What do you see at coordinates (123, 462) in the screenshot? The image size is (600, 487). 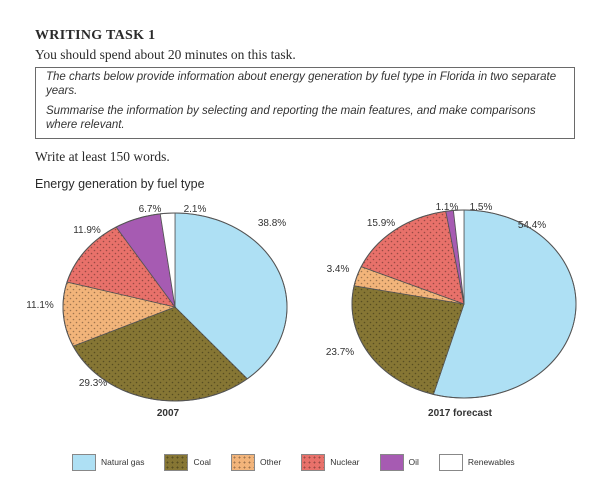 I see `legend-label-natural-gas: Natural gas` at bounding box center [123, 462].